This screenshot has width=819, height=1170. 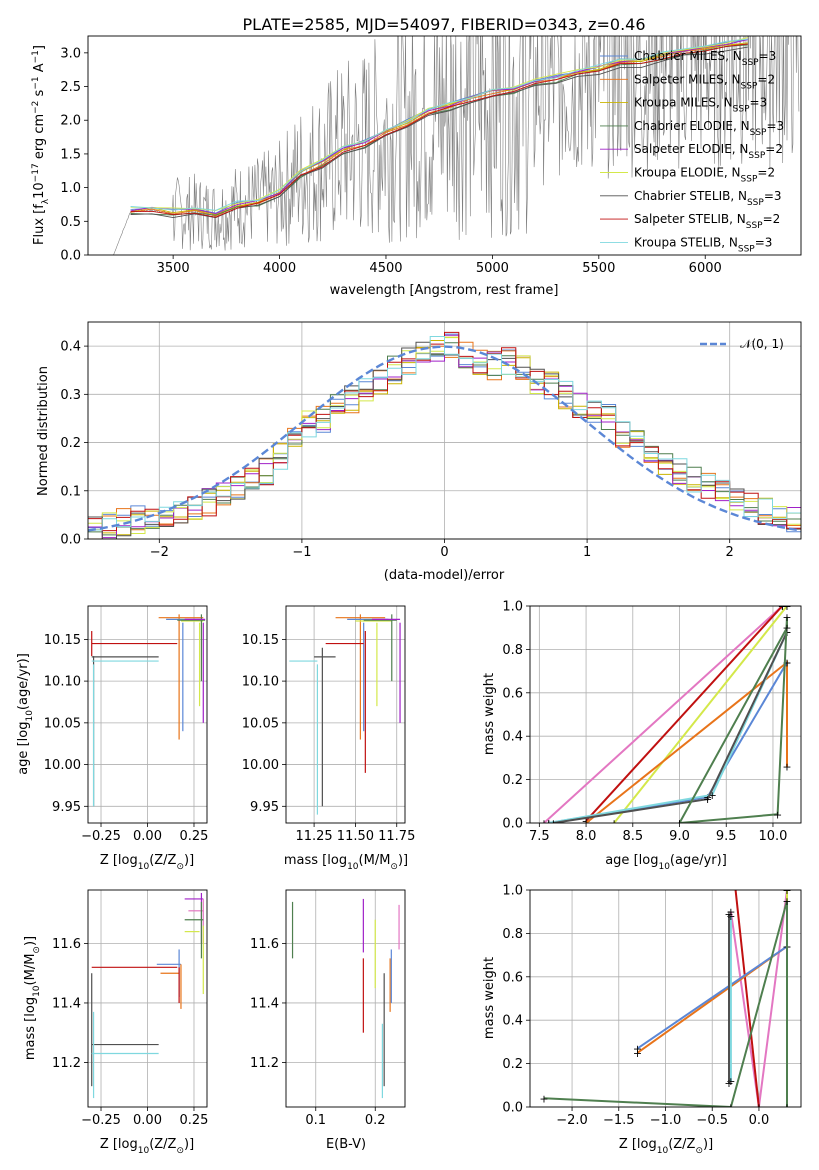 What do you see at coordinates (147, 1120) in the screenshot?
I see `x-tick-label: 0.00` at bounding box center [147, 1120].